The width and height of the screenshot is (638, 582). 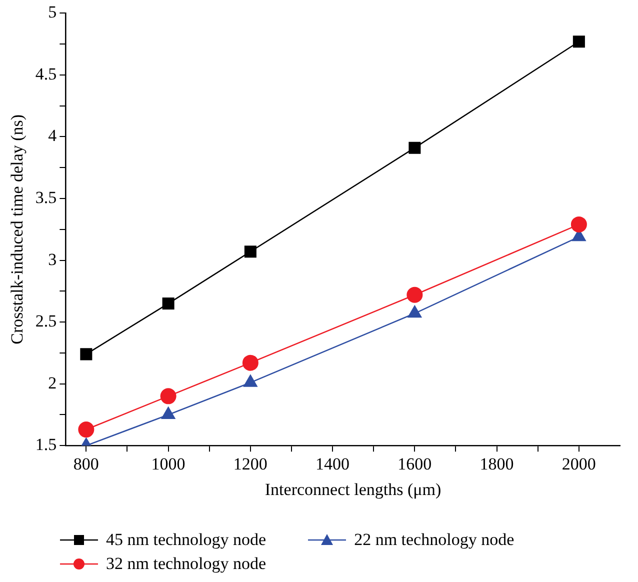 What do you see at coordinates (52, 382) in the screenshot?
I see `y-tick-label: 2` at bounding box center [52, 382].